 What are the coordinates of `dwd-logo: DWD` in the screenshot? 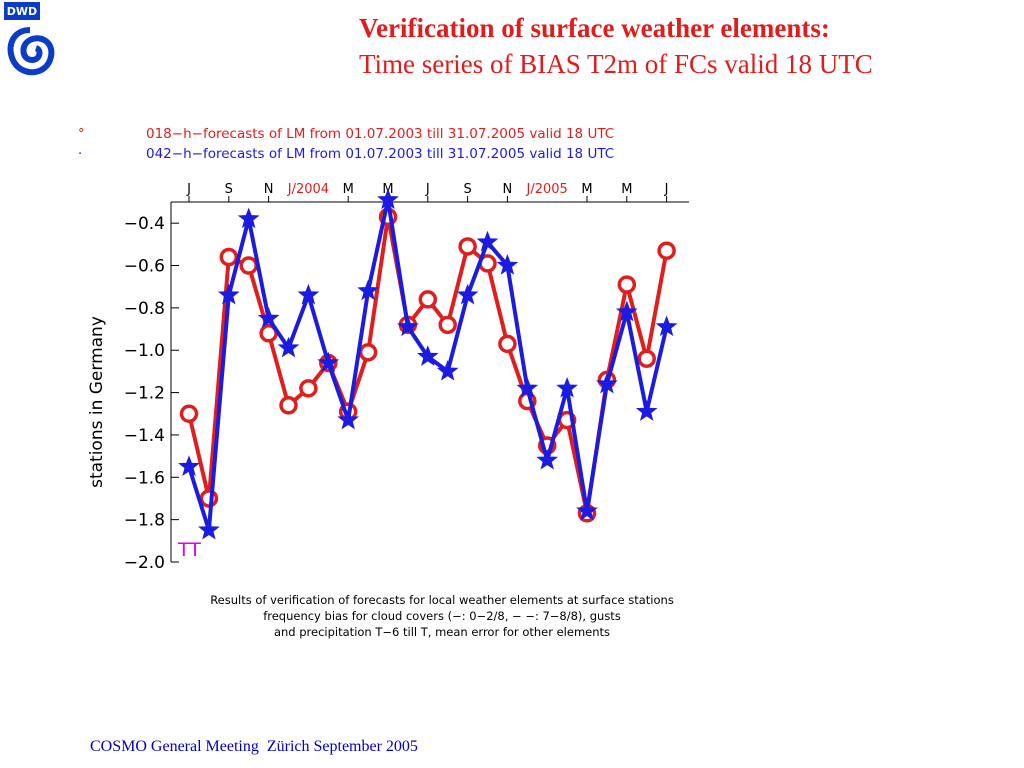 It's located at (29, 39).